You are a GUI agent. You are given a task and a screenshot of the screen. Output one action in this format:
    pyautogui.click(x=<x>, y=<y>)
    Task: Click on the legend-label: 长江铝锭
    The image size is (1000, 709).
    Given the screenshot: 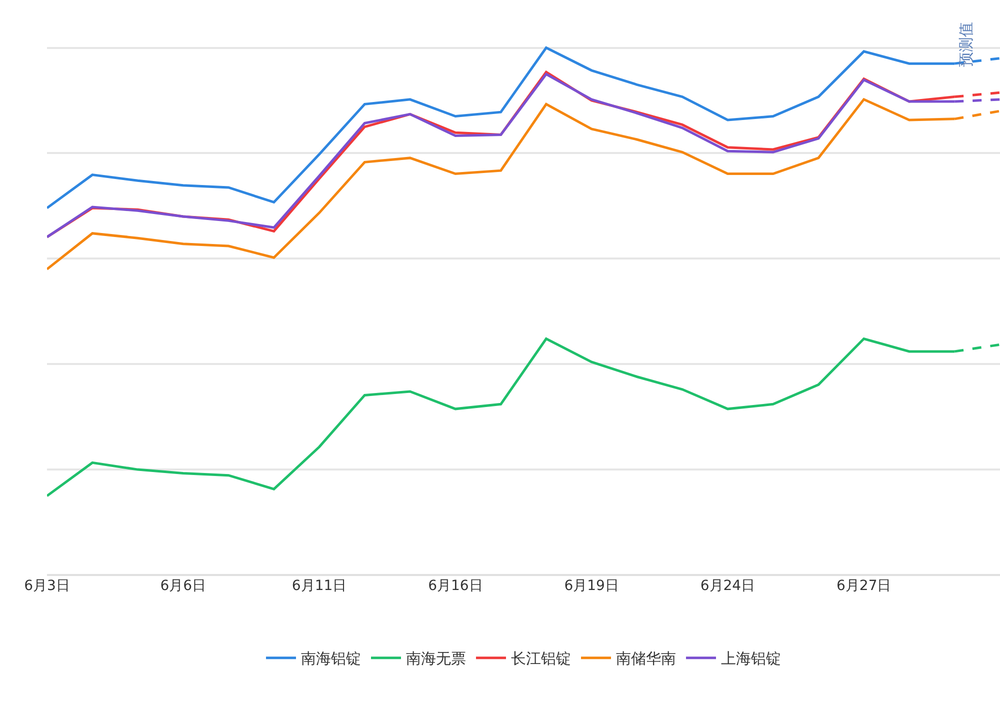 What is the action you would take?
    pyautogui.click(x=541, y=659)
    